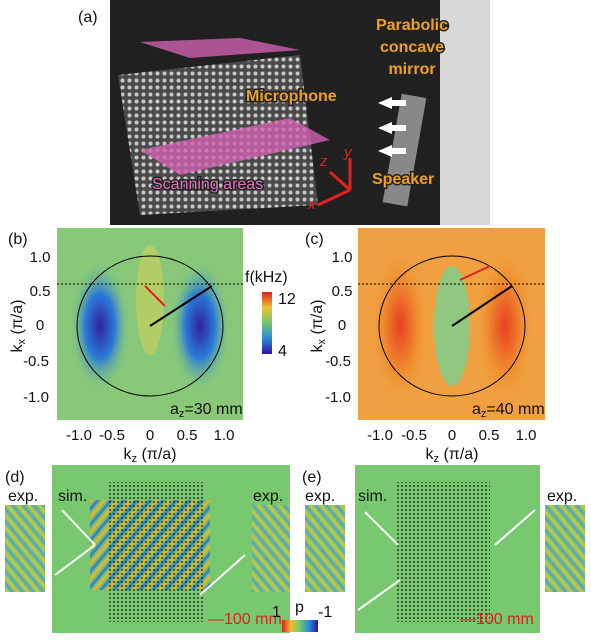 This screenshot has height=642, width=591. I want to click on annotation: Microphone, so click(291, 96).